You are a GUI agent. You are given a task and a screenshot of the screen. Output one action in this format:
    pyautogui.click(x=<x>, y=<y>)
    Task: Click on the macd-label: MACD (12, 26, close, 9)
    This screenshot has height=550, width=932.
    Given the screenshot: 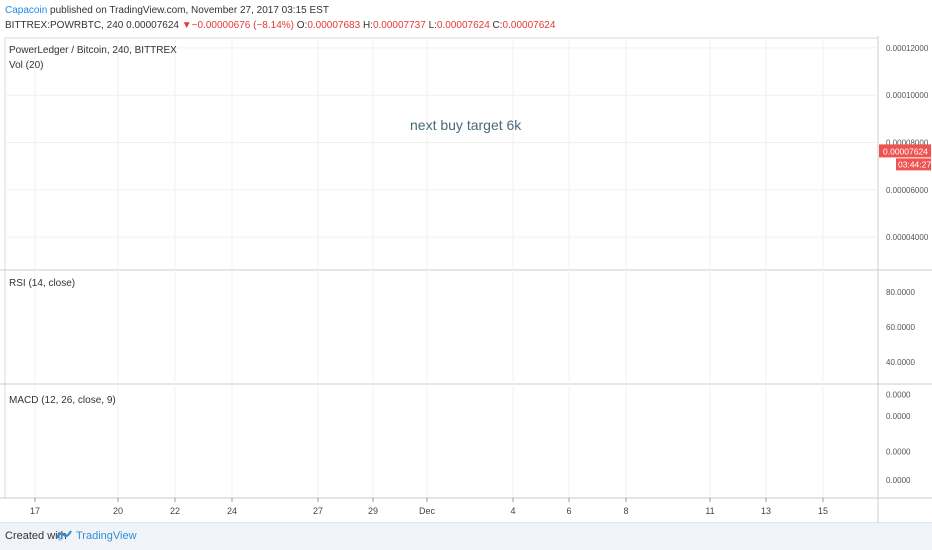 What is the action you would take?
    pyautogui.click(x=62, y=400)
    